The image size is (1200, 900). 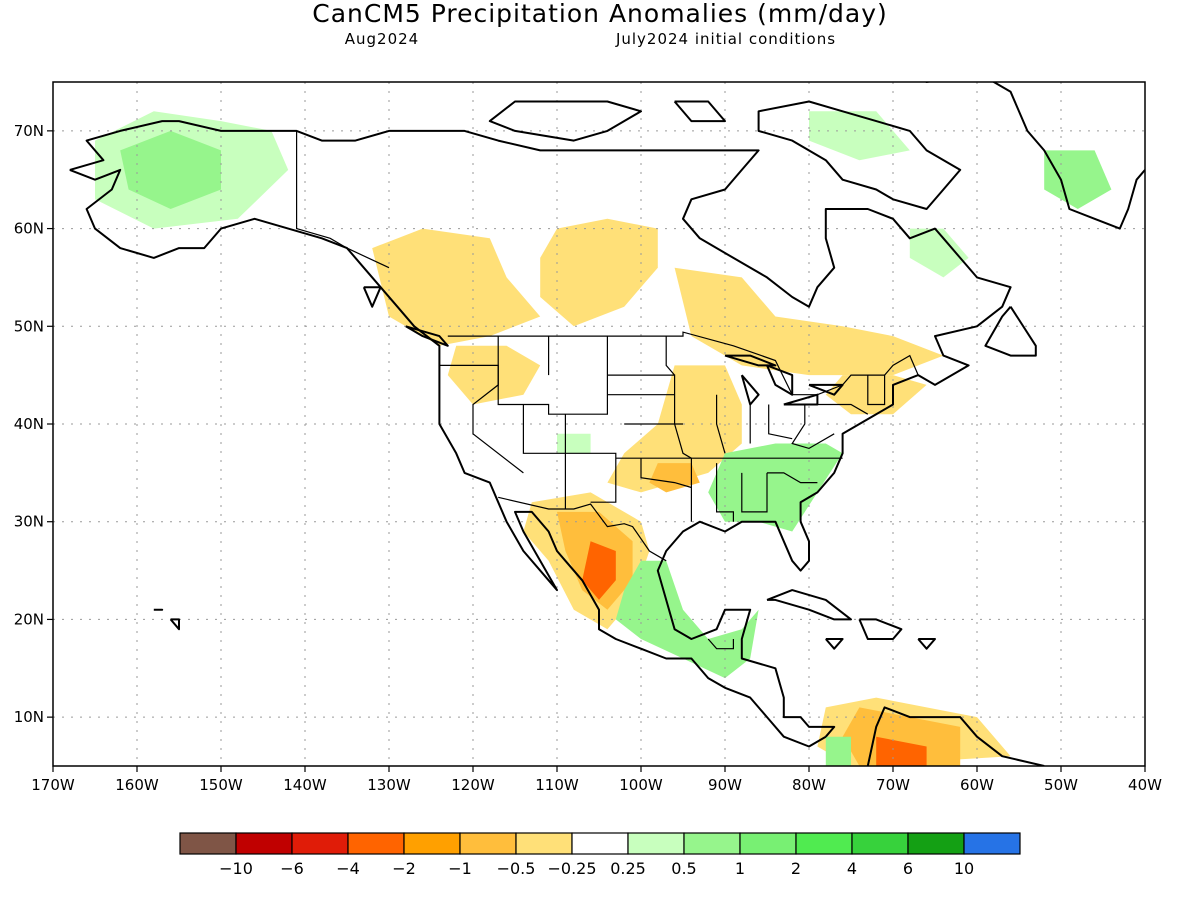 What do you see at coordinates (740, 868) in the screenshot?
I see `colorbar-label: 1` at bounding box center [740, 868].